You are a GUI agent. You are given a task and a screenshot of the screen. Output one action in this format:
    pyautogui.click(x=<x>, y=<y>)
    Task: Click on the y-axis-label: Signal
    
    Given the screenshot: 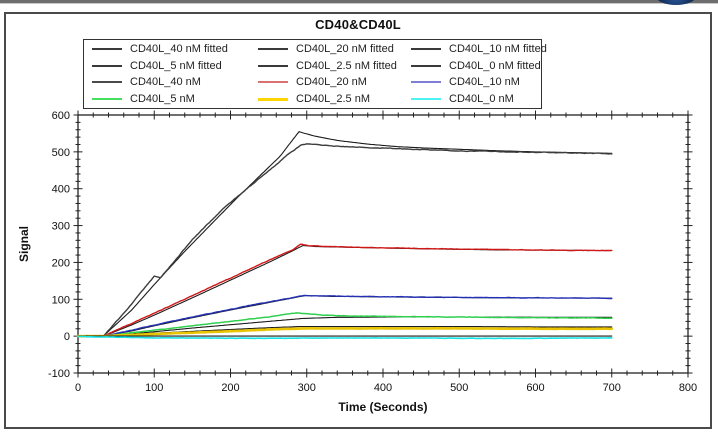 What is the action you would take?
    pyautogui.click(x=24, y=244)
    